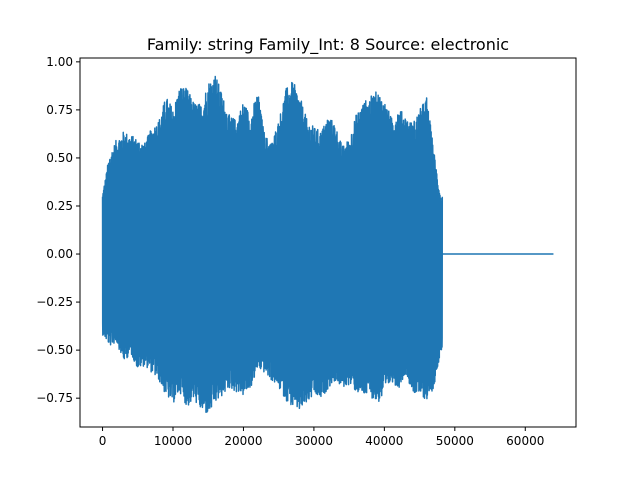 The height and width of the screenshot is (480, 640). I want to click on x-tick-label: 0, so click(103, 441).